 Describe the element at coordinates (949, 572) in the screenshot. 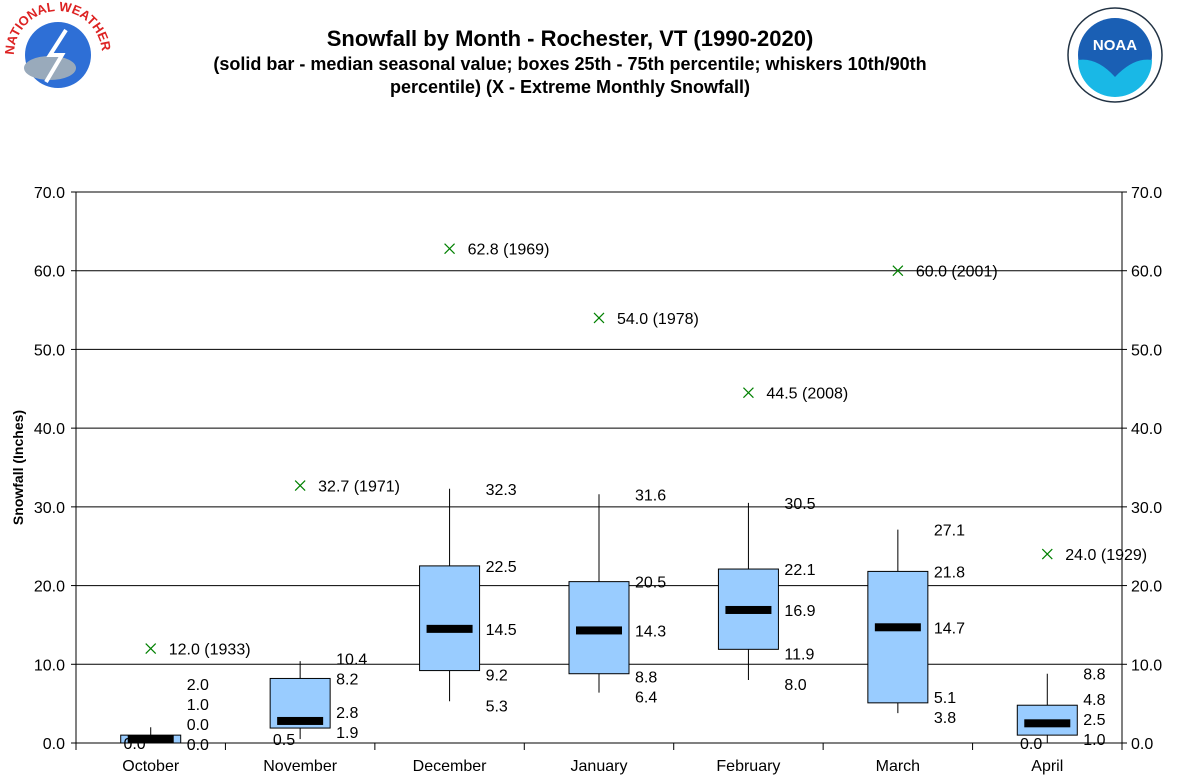

I see `p75-label: 21.8` at that location.